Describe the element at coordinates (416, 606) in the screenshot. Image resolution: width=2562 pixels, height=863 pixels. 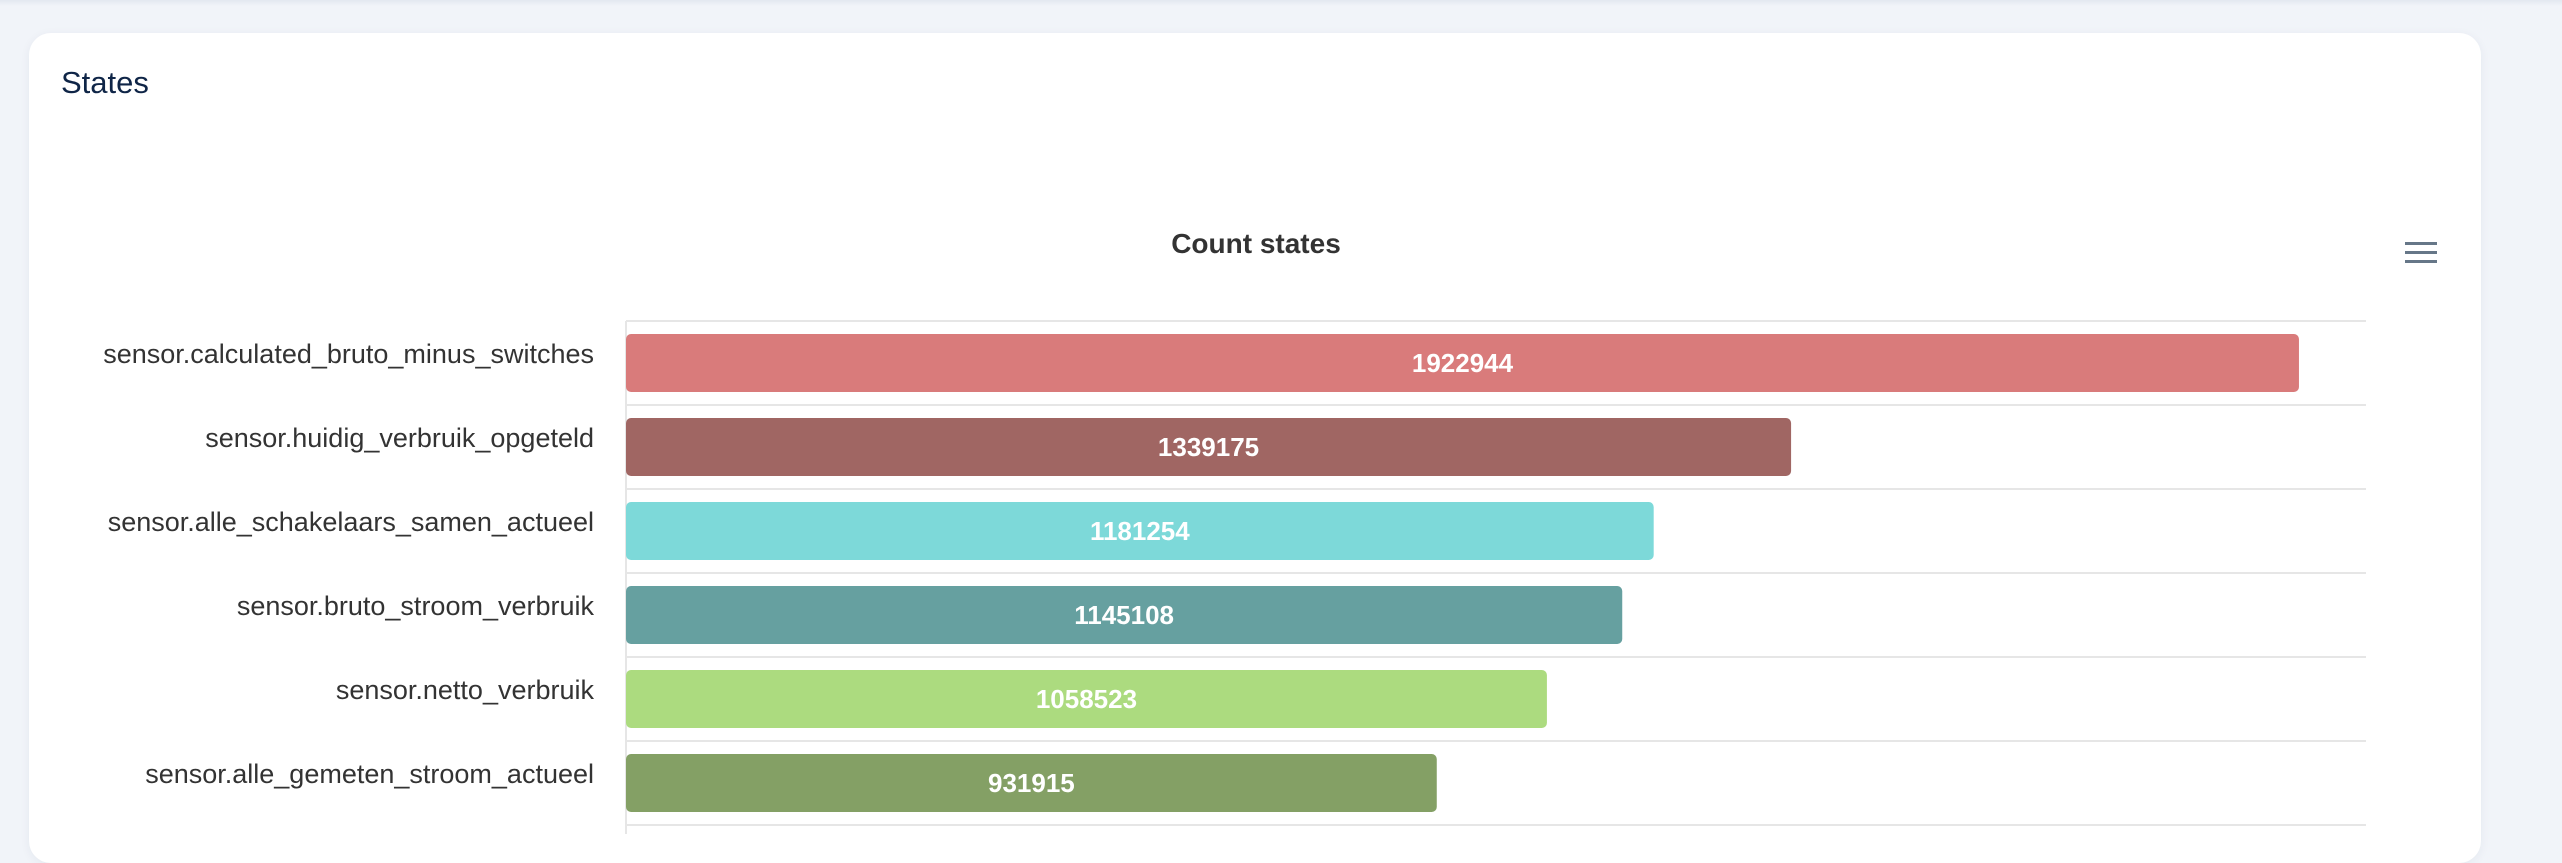
I see `chart-category-label: sensor.bruto_stroom_verbruik` at that location.